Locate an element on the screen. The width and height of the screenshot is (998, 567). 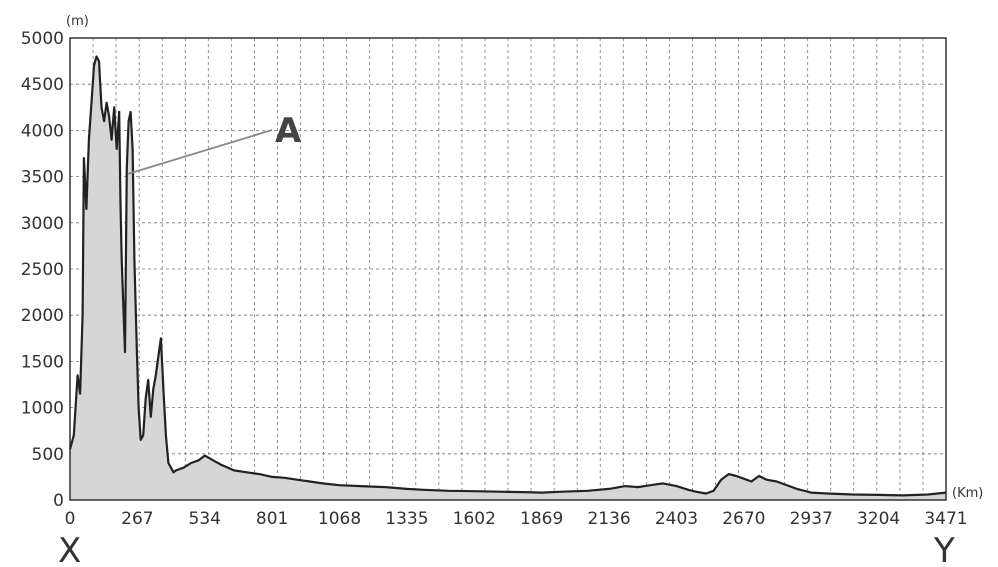
end-point-label: Y is located at coordinates (944, 549).